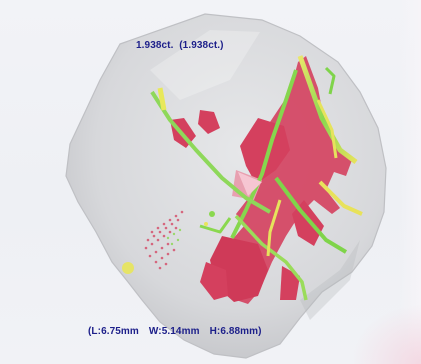 This screenshot has width=421, height=364. What do you see at coordinates (180, 45) in the screenshot?
I see `carat-weight-label: 1.938ct. (1.938ct.)` at bounding box center [180, 45].